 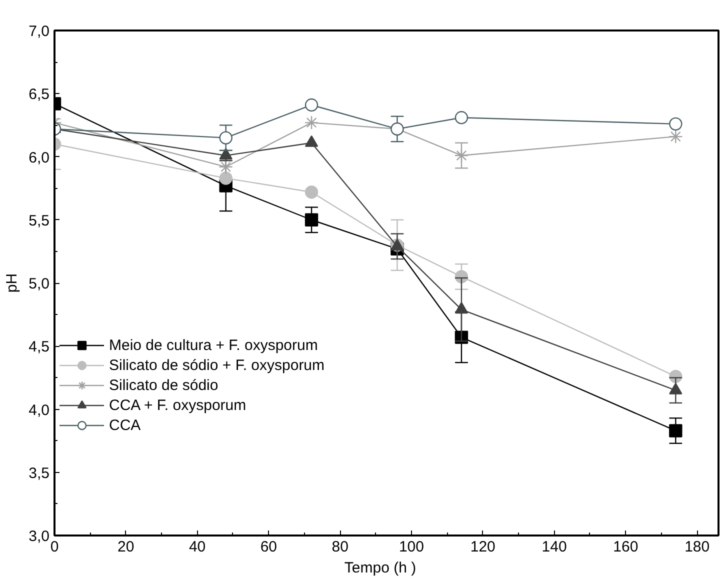 What do you see at coordinates (197, 547) in the screenshot?
I see `x-tick-label: 40` at bounding box center [197, 547].